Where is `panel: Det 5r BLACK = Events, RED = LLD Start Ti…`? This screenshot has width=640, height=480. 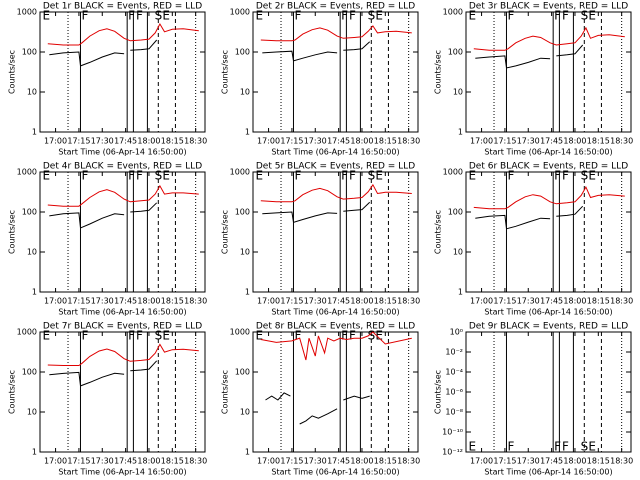 panel: Det 5r BLACK = Events, RED = LLD Start Ti… is located at coordinates (321, 239).